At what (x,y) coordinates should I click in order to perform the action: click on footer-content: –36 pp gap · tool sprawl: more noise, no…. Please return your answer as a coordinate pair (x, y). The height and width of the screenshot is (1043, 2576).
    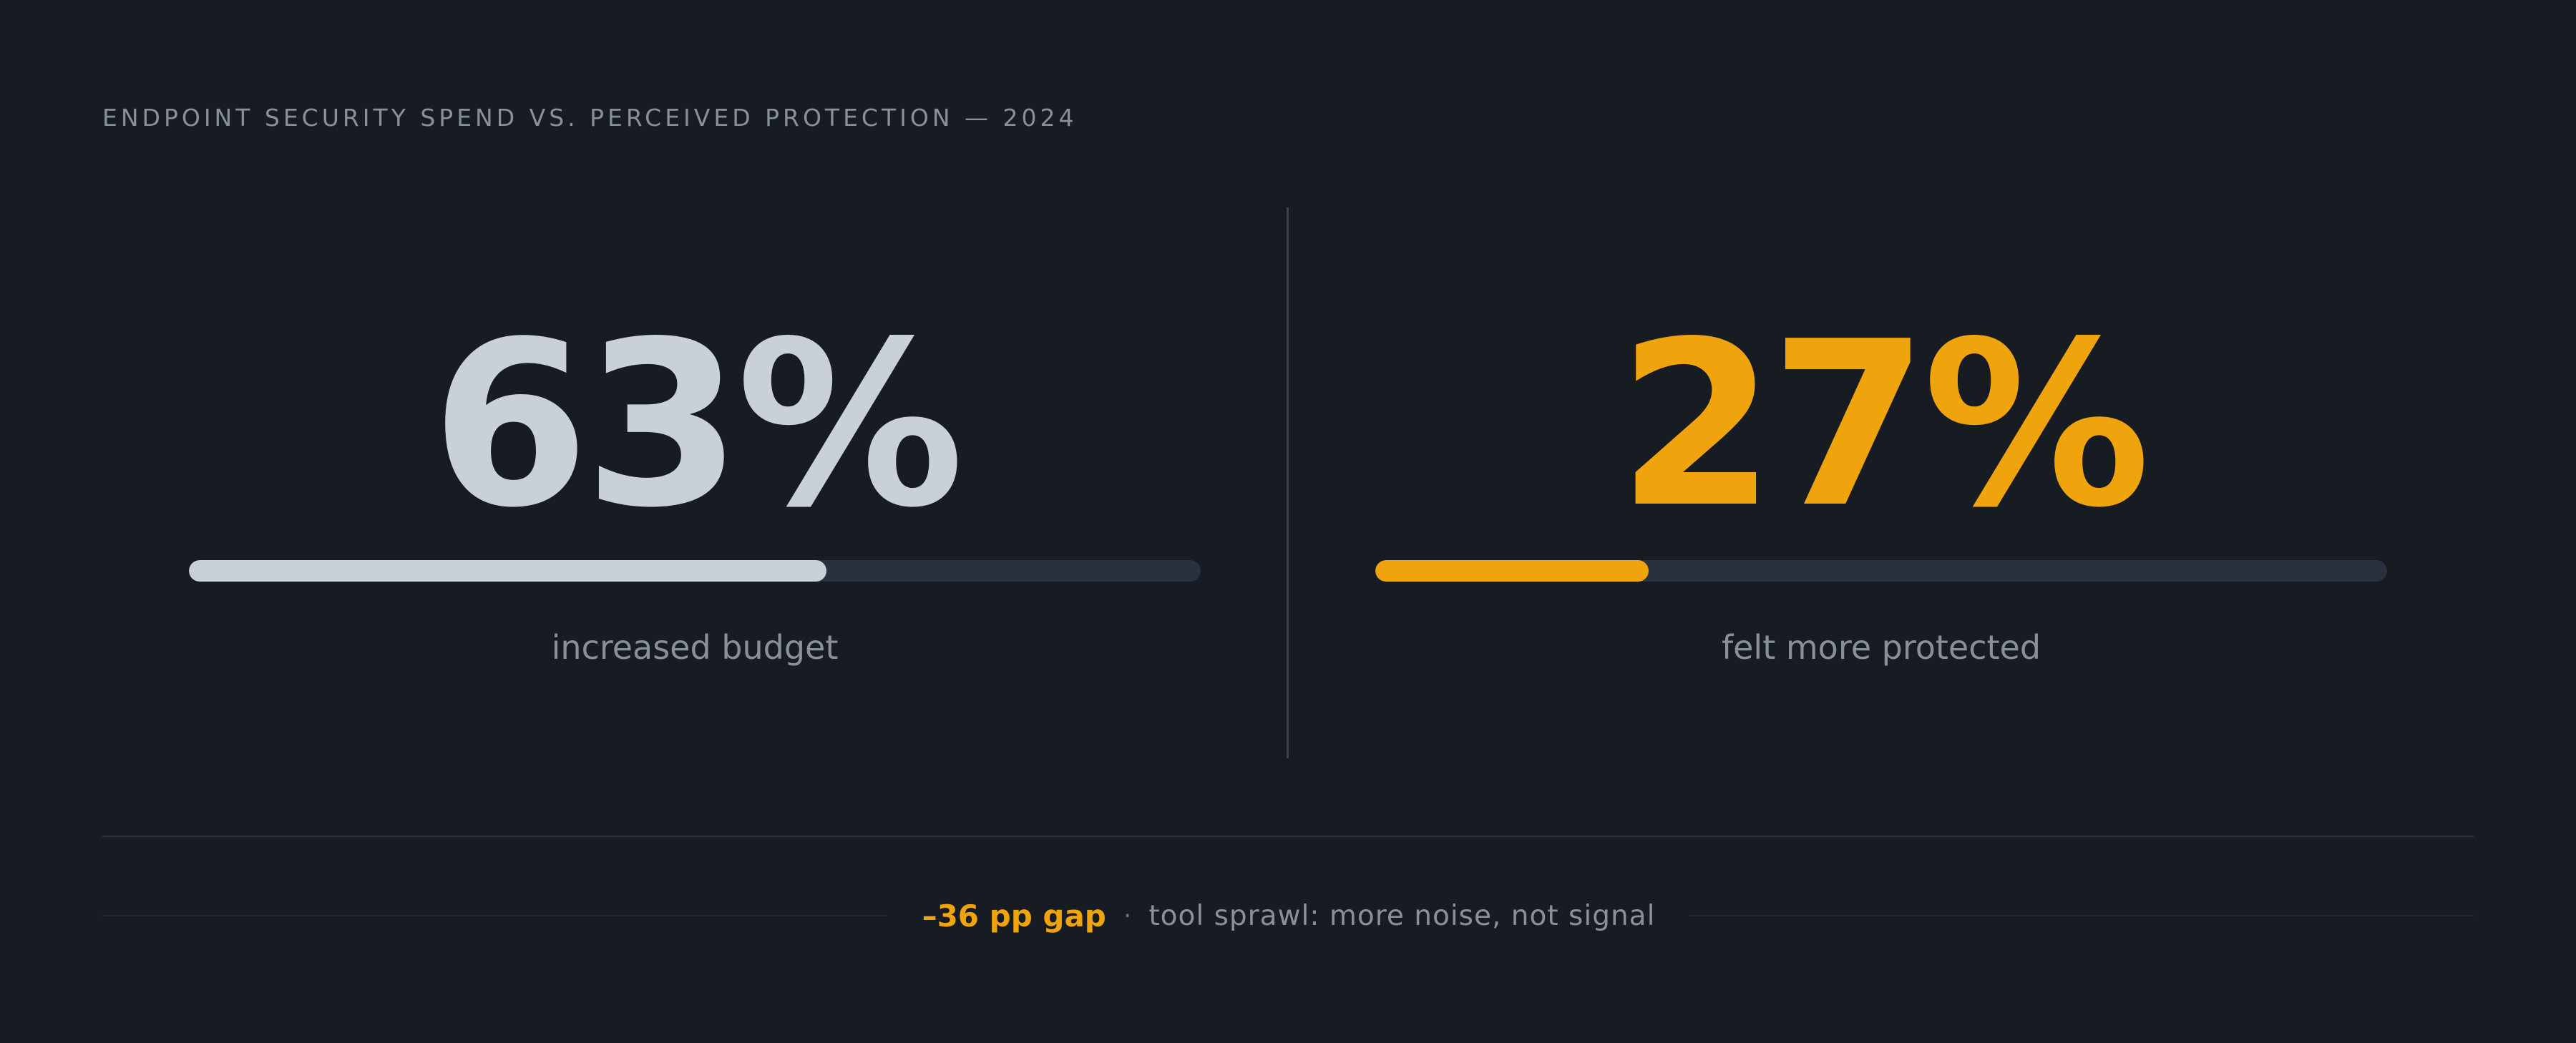
    Looking at the image, I should click on (1288, 916).